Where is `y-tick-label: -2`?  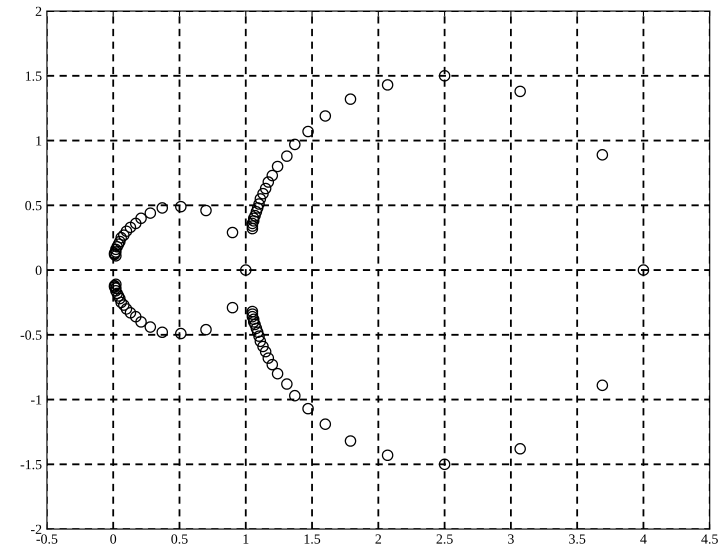 y-tick-label: -2 is located at coordinates (36, 529).